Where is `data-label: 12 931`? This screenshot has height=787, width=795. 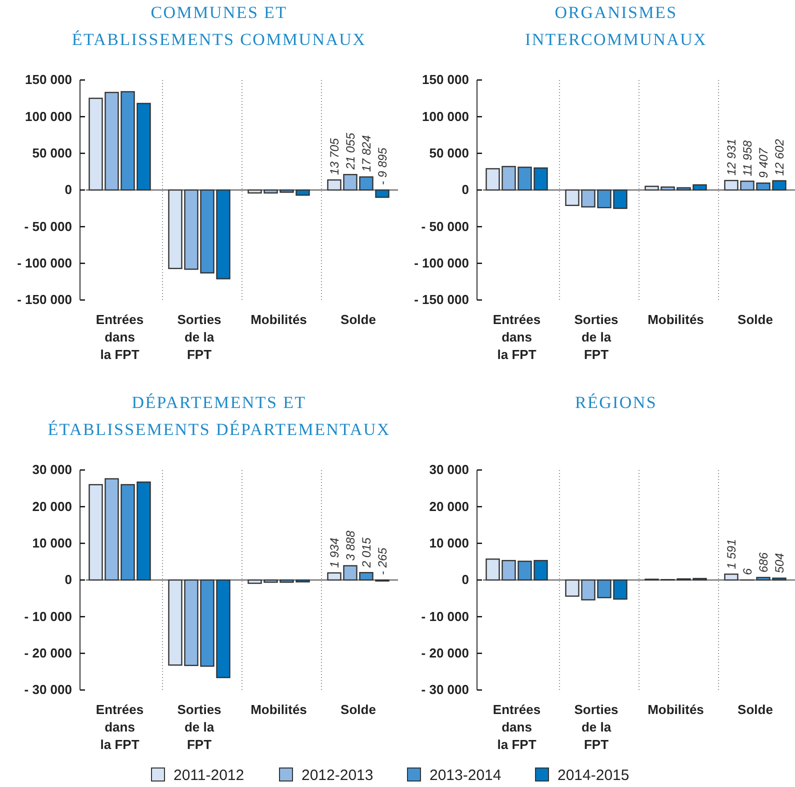
data-label: 12 931 is located at coordinates (731, 157).